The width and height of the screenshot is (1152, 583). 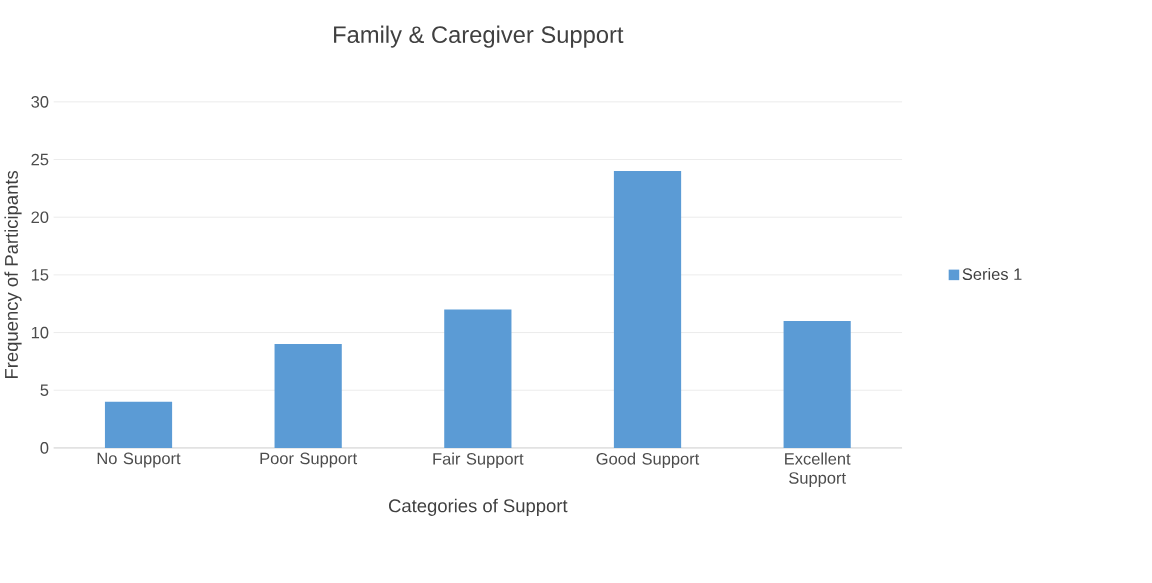 I want to click on x-tick-label: No Support, so click(x=139, y=460).